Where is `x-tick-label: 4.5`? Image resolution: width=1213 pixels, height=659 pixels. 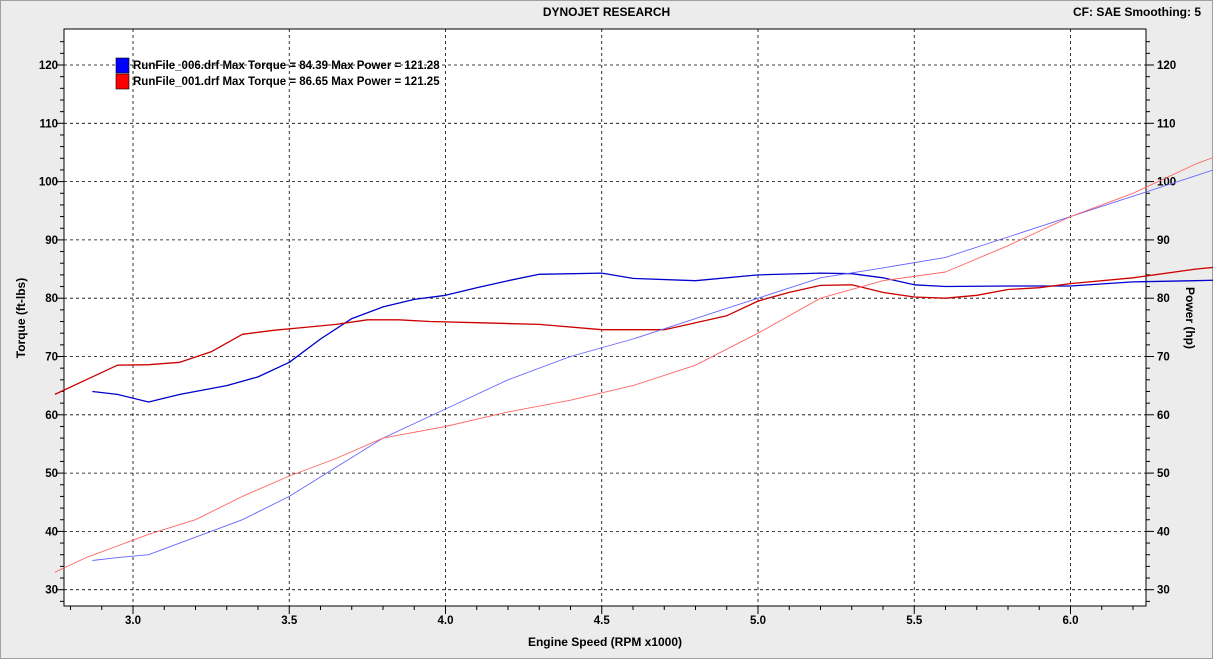
x-tick-label: 4.5 is located at coordinates (602, 621).